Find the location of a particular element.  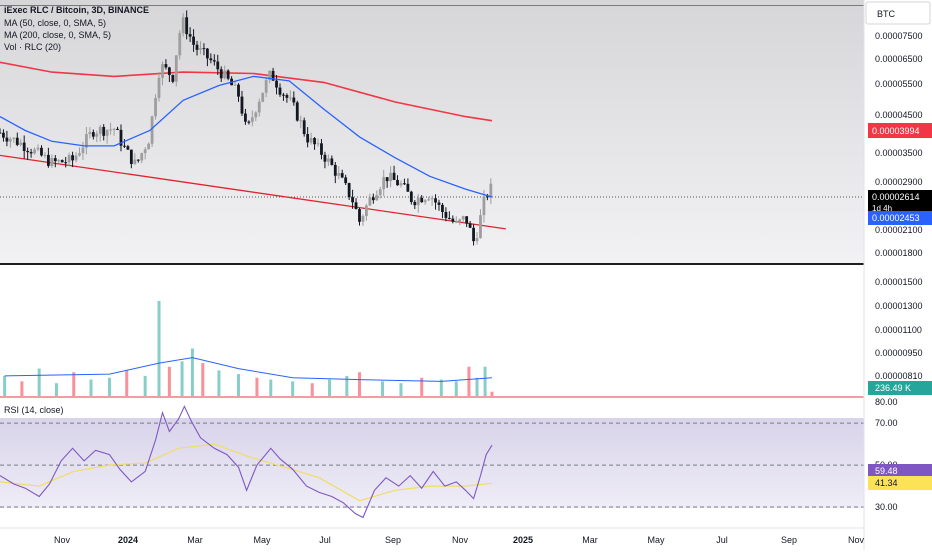

volume-value-label-bg is located at coordinates (900, 388).